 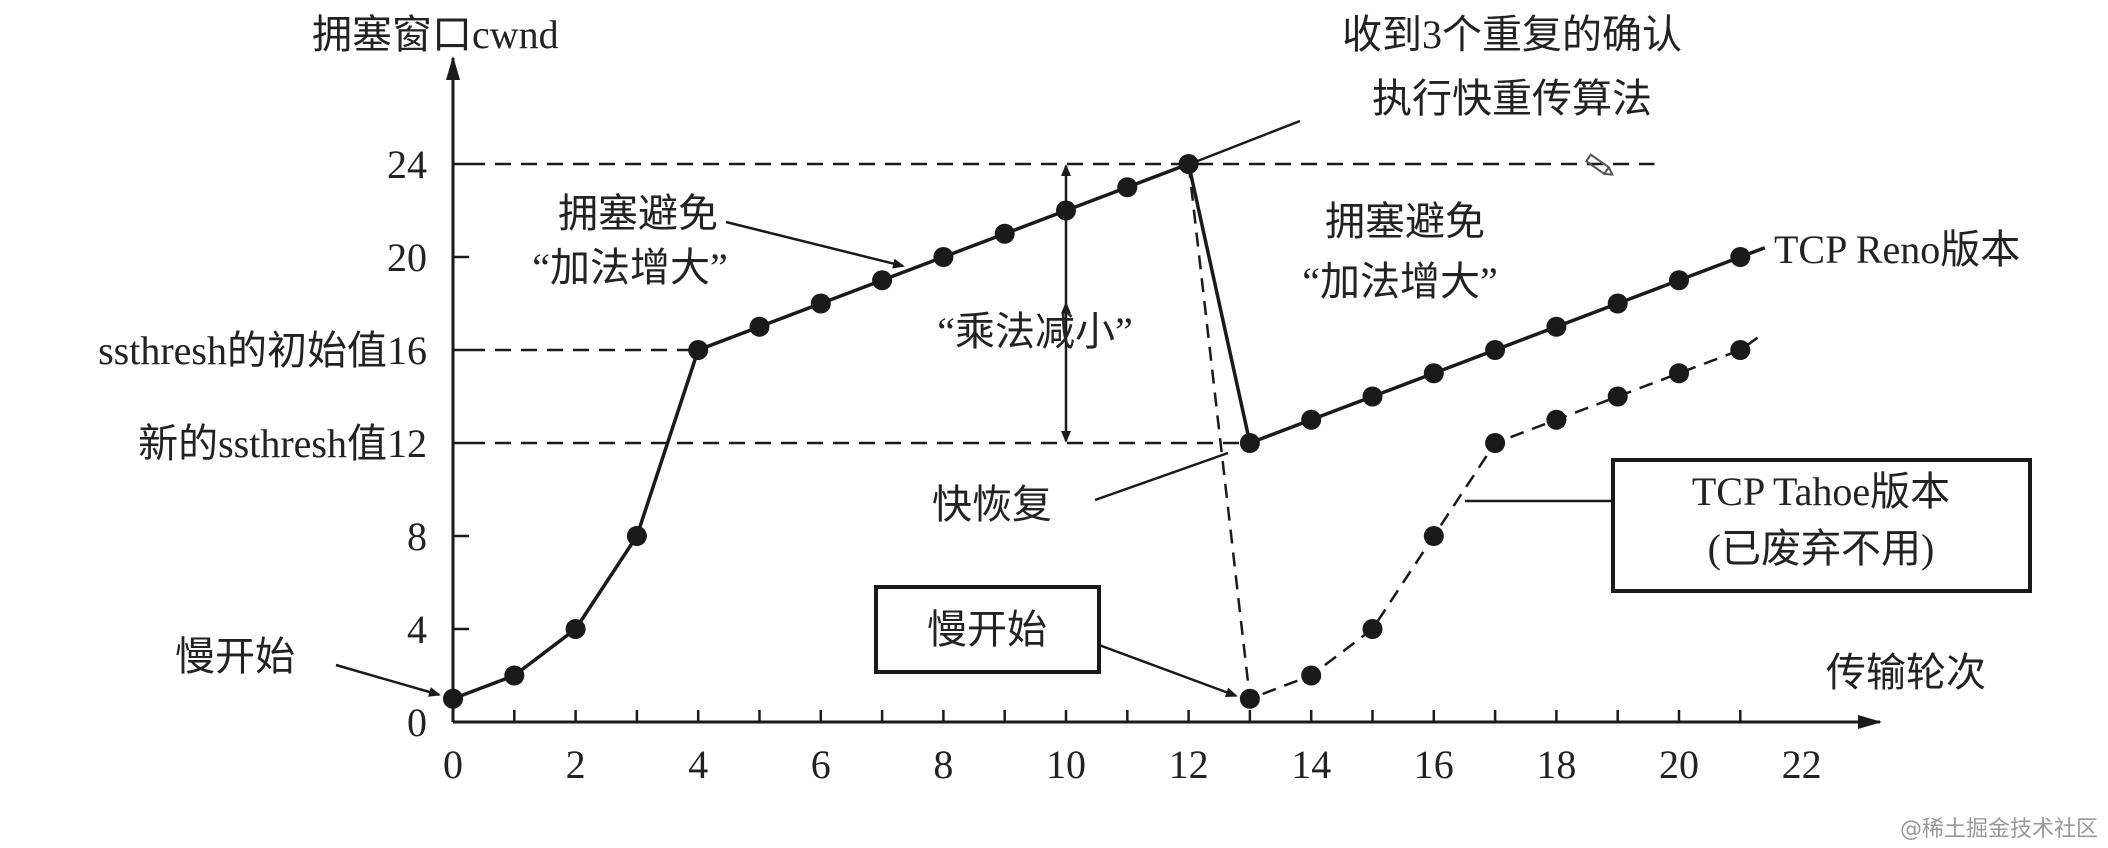 I want to click on legend-tahoe-note: (已废弃不用), so click(x=1821, y=548).